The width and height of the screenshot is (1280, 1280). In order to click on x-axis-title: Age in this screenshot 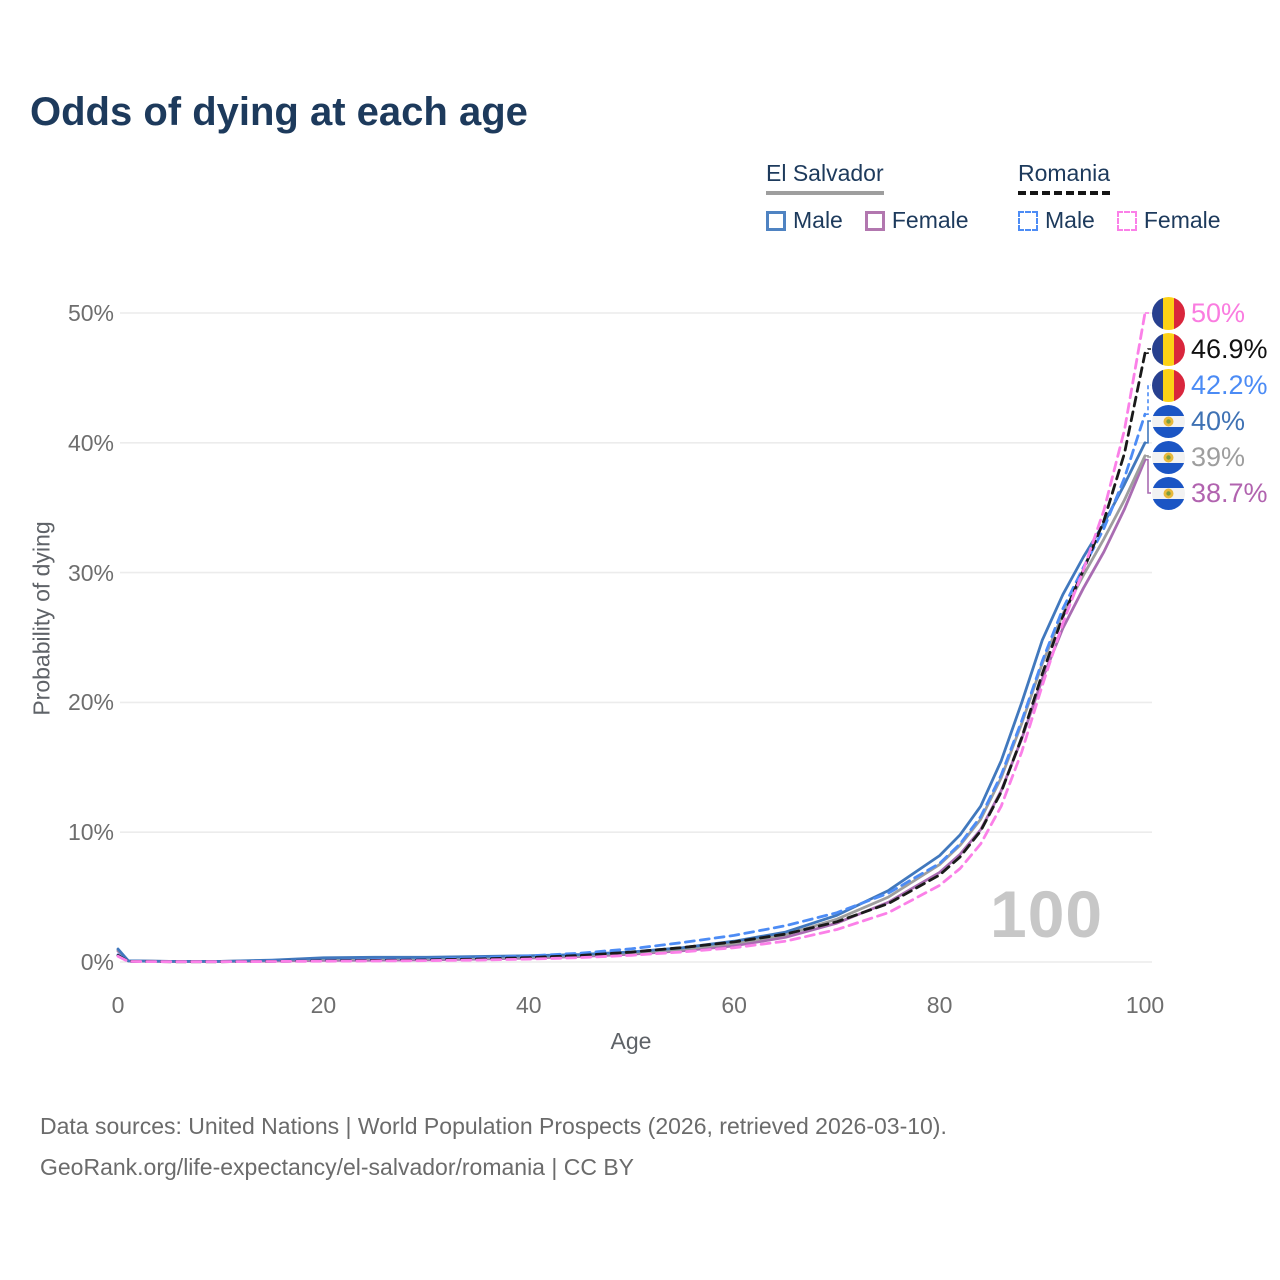, I will do `click(631, 1041)`.